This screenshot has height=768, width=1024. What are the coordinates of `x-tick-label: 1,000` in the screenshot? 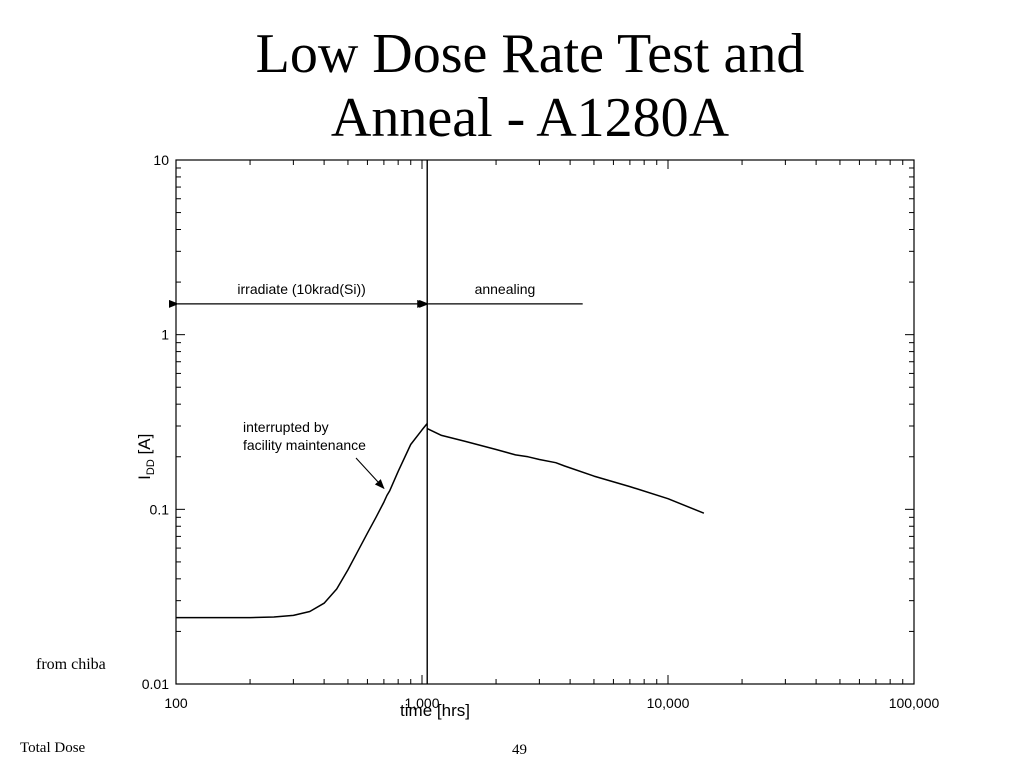 It's located at (421, 703).